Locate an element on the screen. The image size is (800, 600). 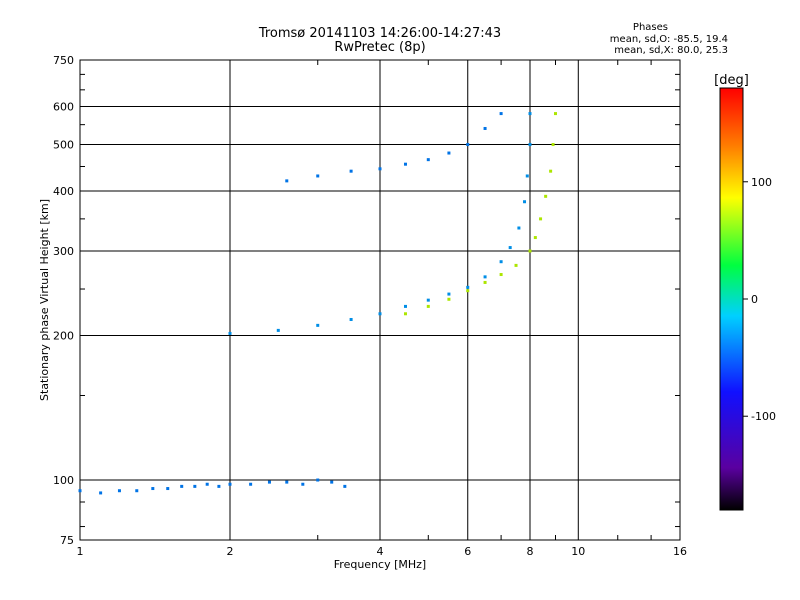
stats-heading: Phases is located at coordinates (650, 27).